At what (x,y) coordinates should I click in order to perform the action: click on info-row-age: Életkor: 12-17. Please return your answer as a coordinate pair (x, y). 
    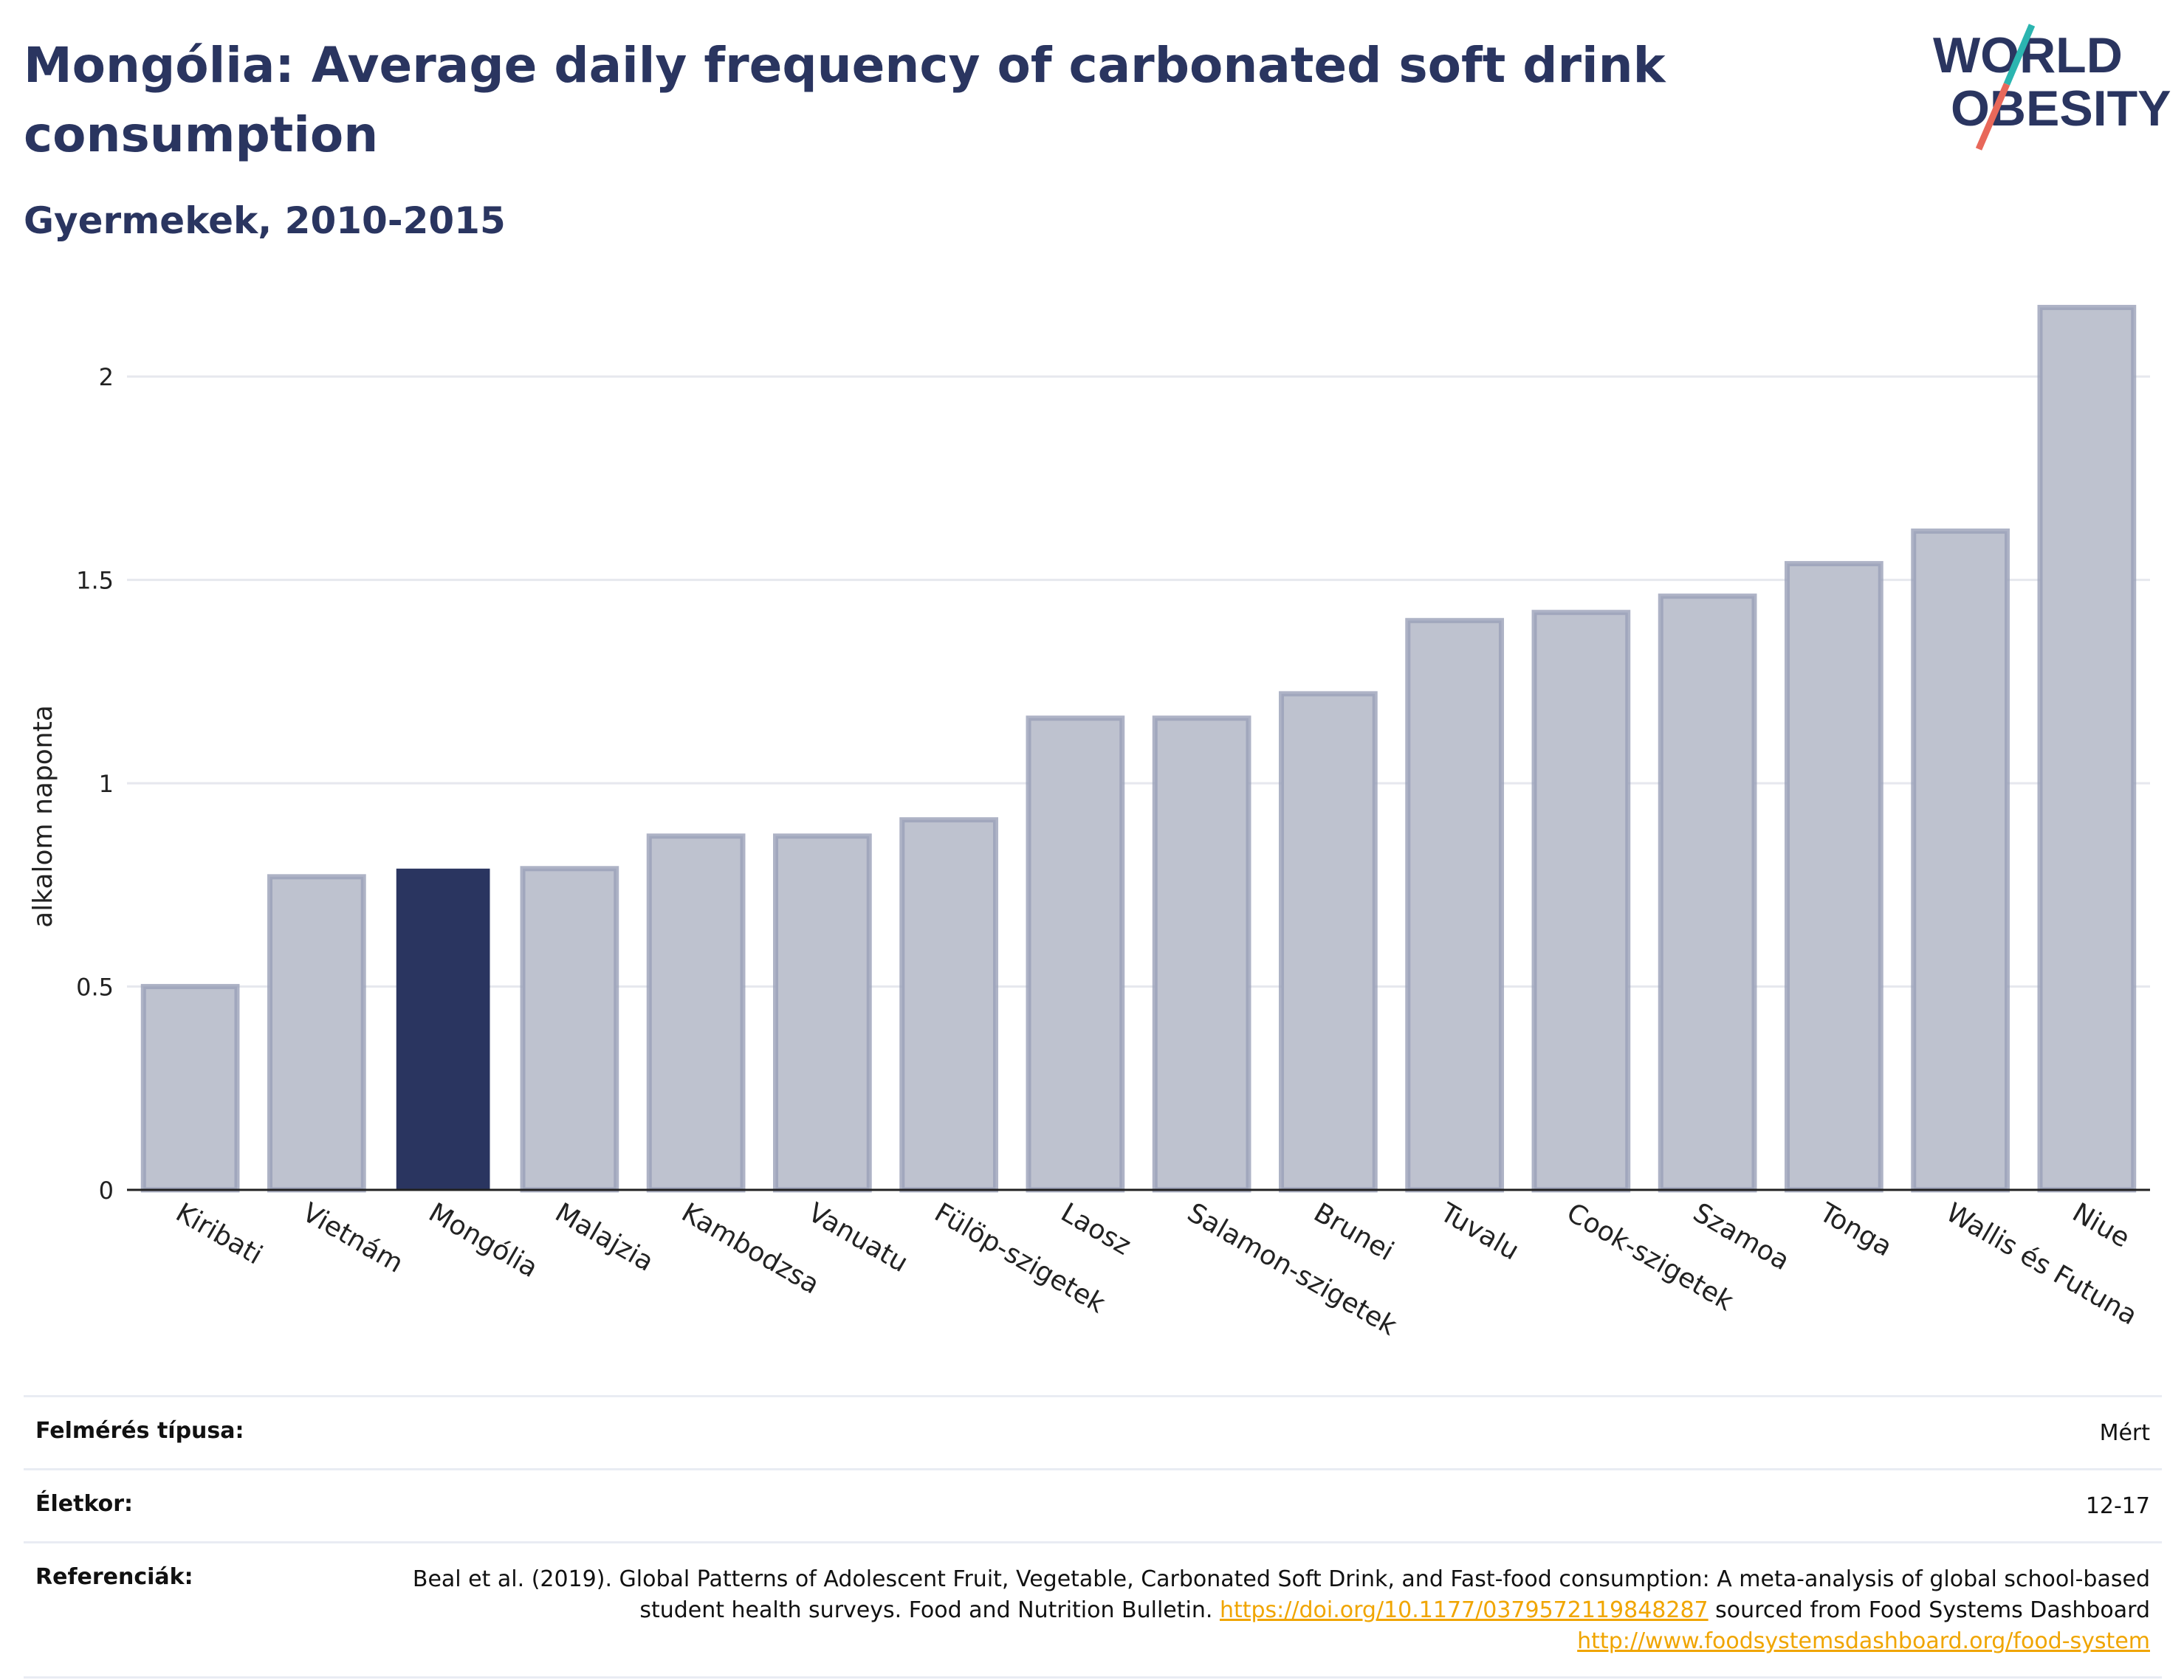
    Looking at the image, I should click on (1093, 1505).